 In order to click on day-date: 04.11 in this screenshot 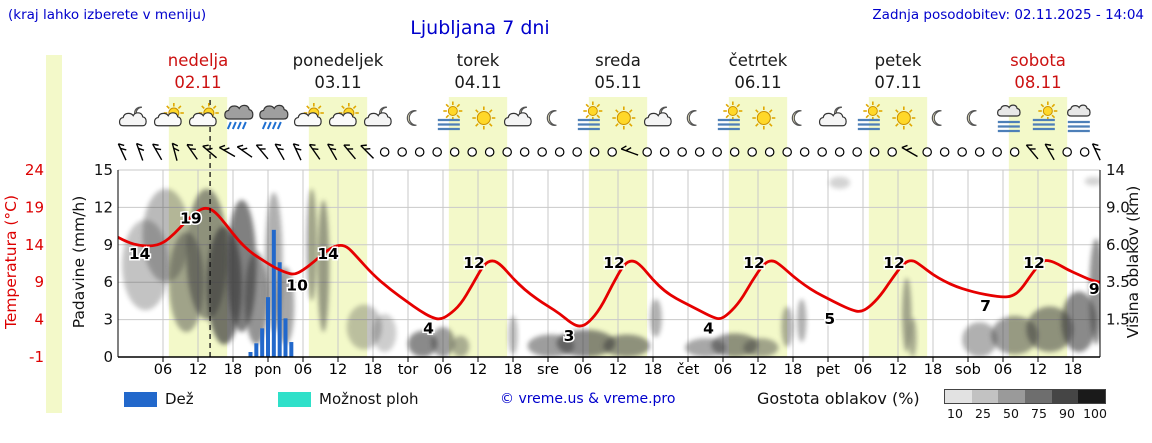, I will do `click(478, 82)`.